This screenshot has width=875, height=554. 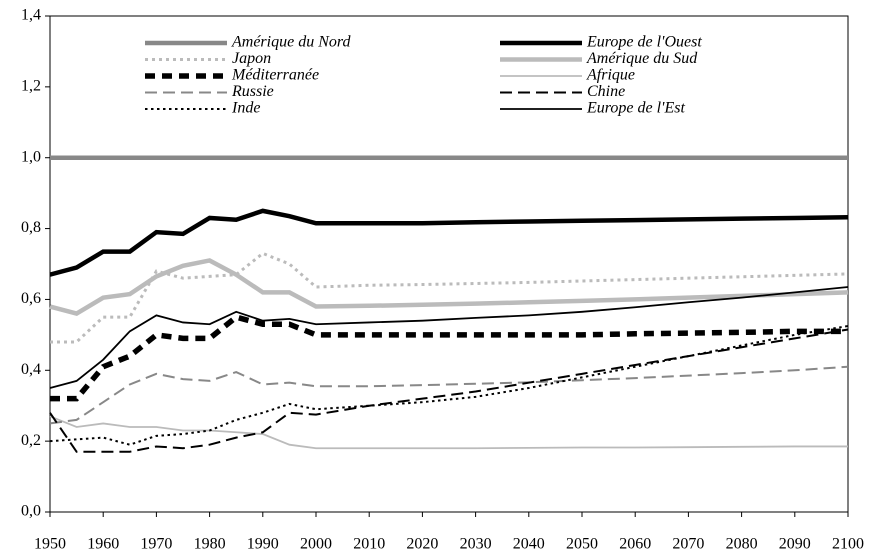 I want to click on y-tick-label: 0,6, so click(x=31, y=298).